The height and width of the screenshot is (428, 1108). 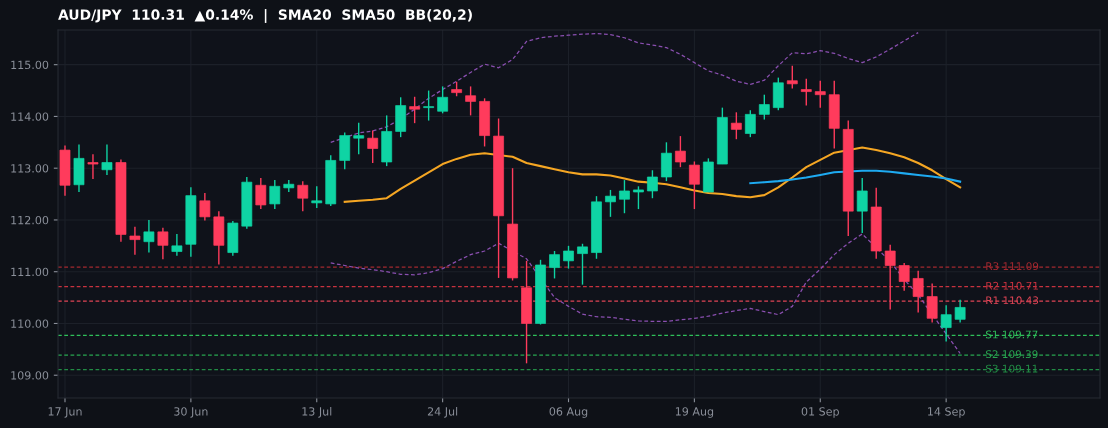 What do you see at coordinates (30, 65) in the screenshot?
I see `y-tick-label: 115.00` at bounding box center [30, 65].